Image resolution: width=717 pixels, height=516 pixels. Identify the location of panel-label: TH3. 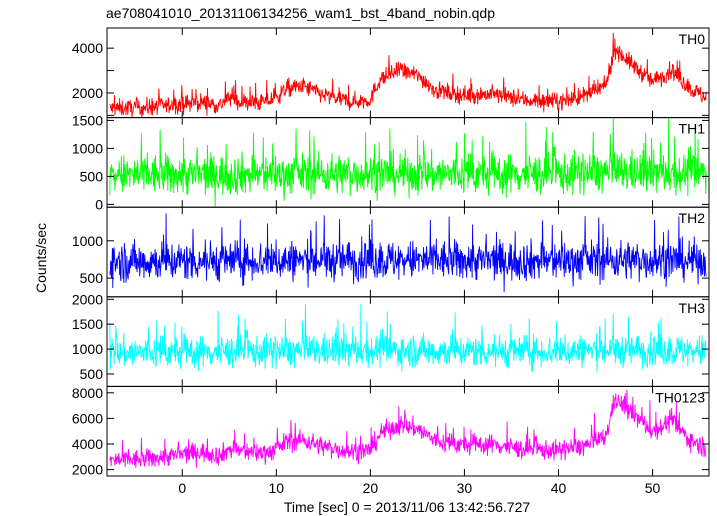
(692, 308).